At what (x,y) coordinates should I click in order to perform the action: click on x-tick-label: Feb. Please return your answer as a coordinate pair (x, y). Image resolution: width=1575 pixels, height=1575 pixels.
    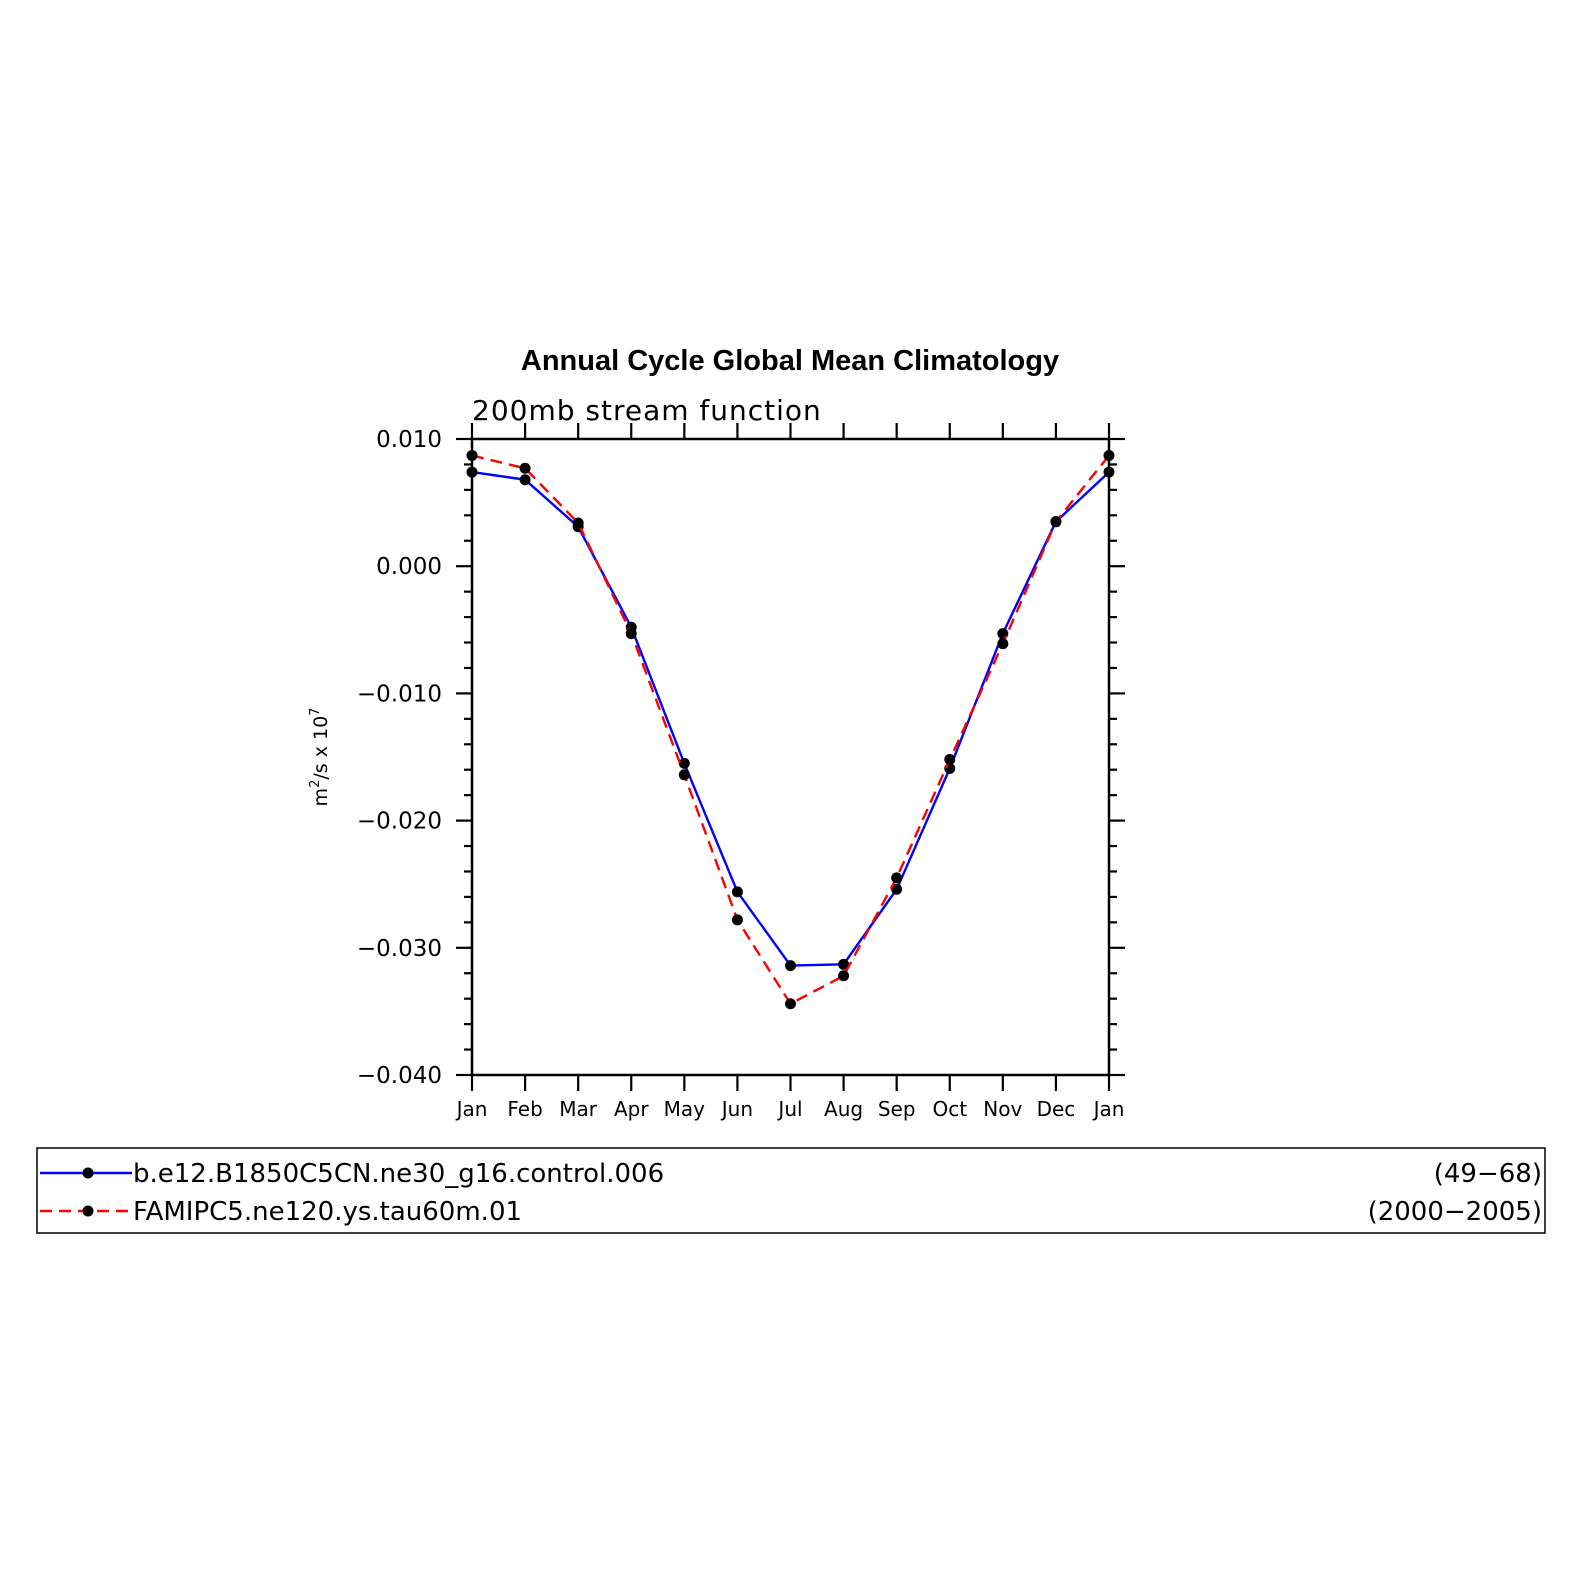
    Looking at the image, I should click on (524, 1109).